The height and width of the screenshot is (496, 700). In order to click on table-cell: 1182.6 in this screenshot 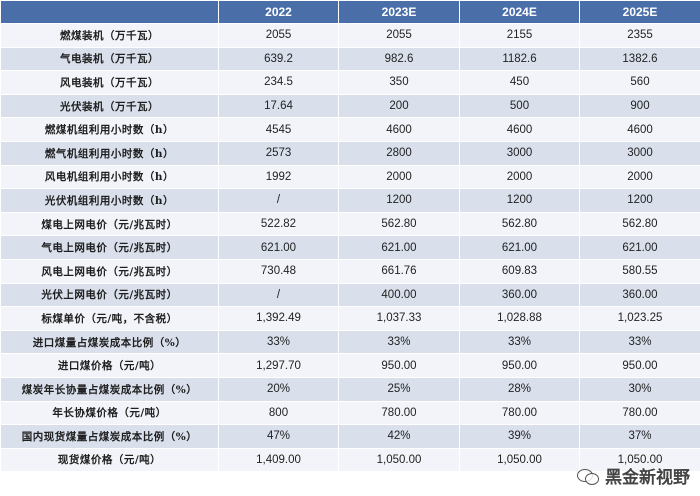, I will do `click(519, 59)`.